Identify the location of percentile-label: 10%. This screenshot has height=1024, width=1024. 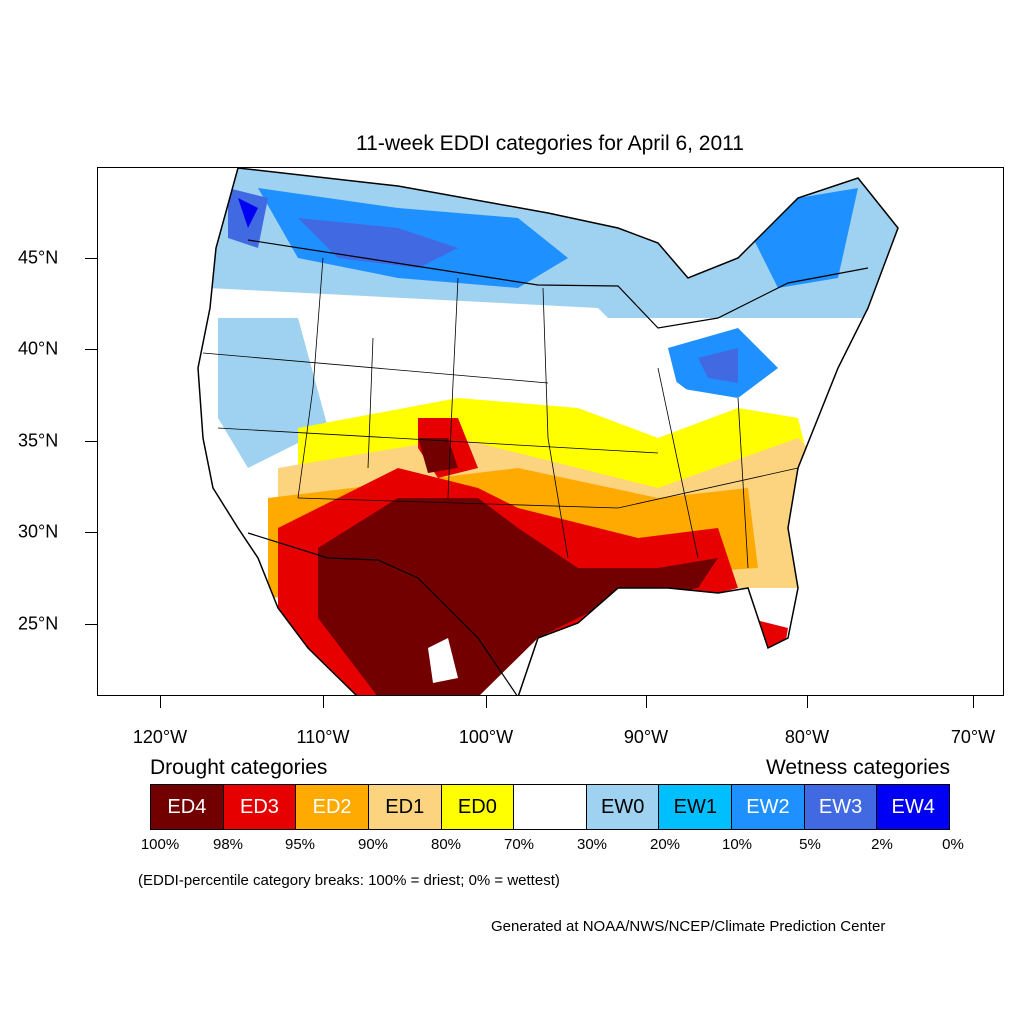
(737, 844).